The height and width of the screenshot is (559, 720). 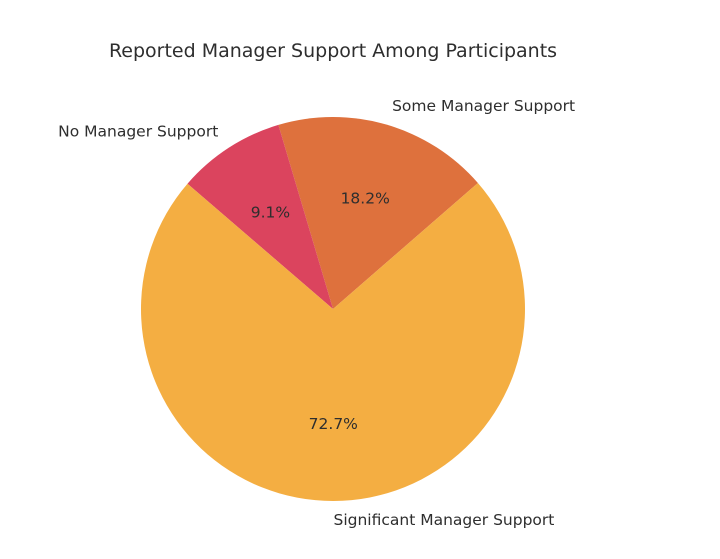 I want to click on slice-label-2: Significant Manager Support, so click(x=444, y=520).